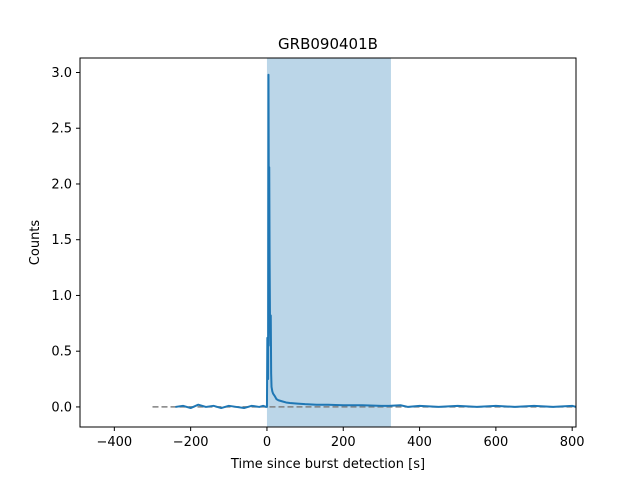 This screenshot has width=640, height=480. I want to click on x-axis: −400 −200 0 200 400 600 800, so click(340, 438).